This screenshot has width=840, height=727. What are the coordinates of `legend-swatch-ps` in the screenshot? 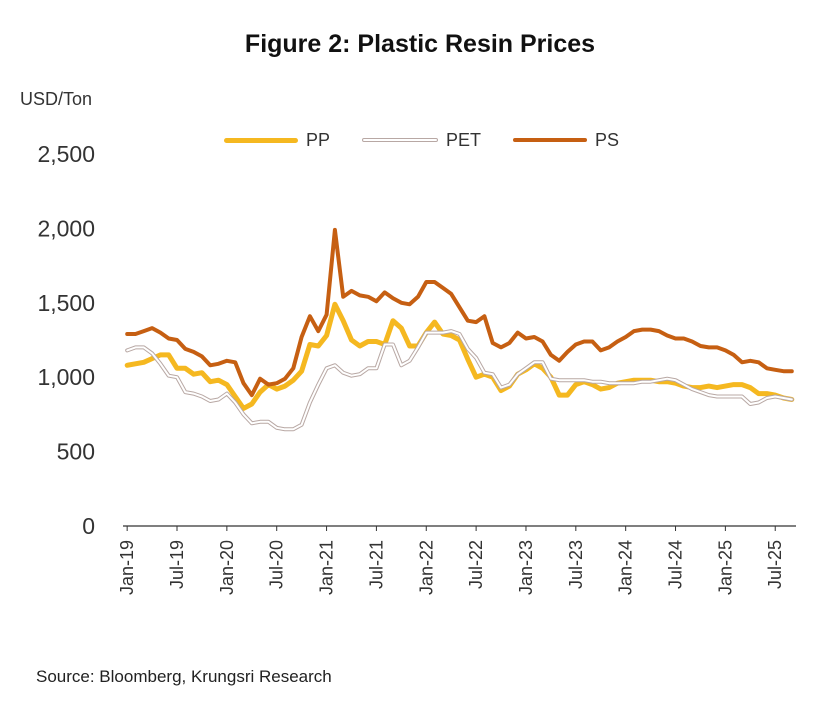 It's located at (550, 140).